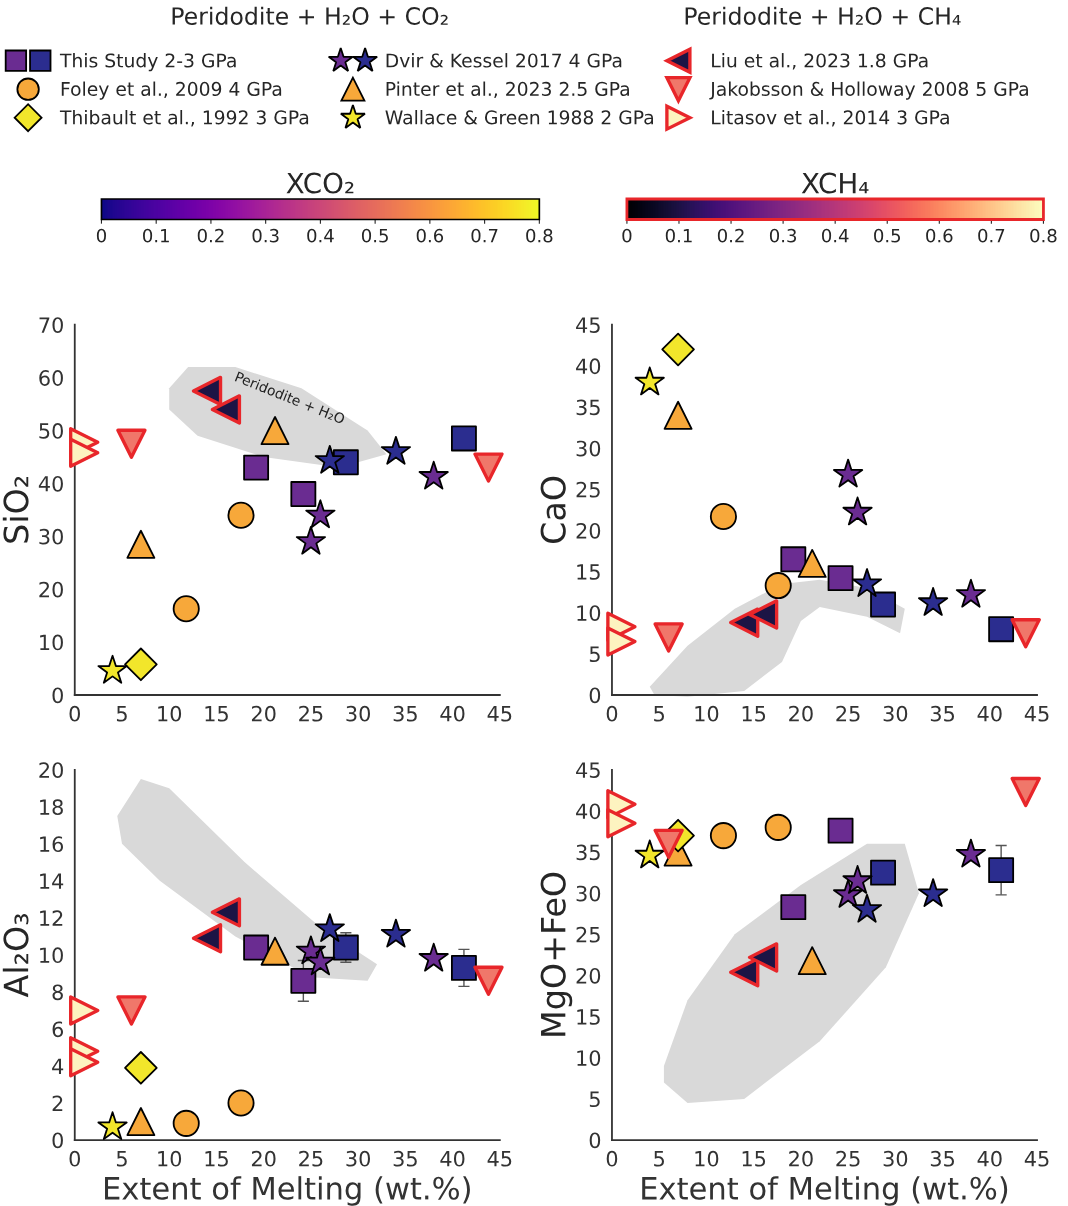  Describe the element at coordinates (868, 90) in the screenshot. I see `legend-label: Jakobsson & Holloway 2008 5 GPa` at that location.